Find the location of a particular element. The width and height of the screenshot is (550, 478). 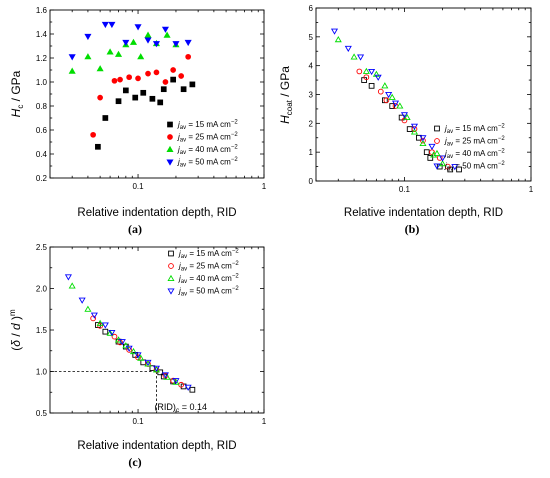

y-tick-label: 5 is located at coordinates (311, 37).